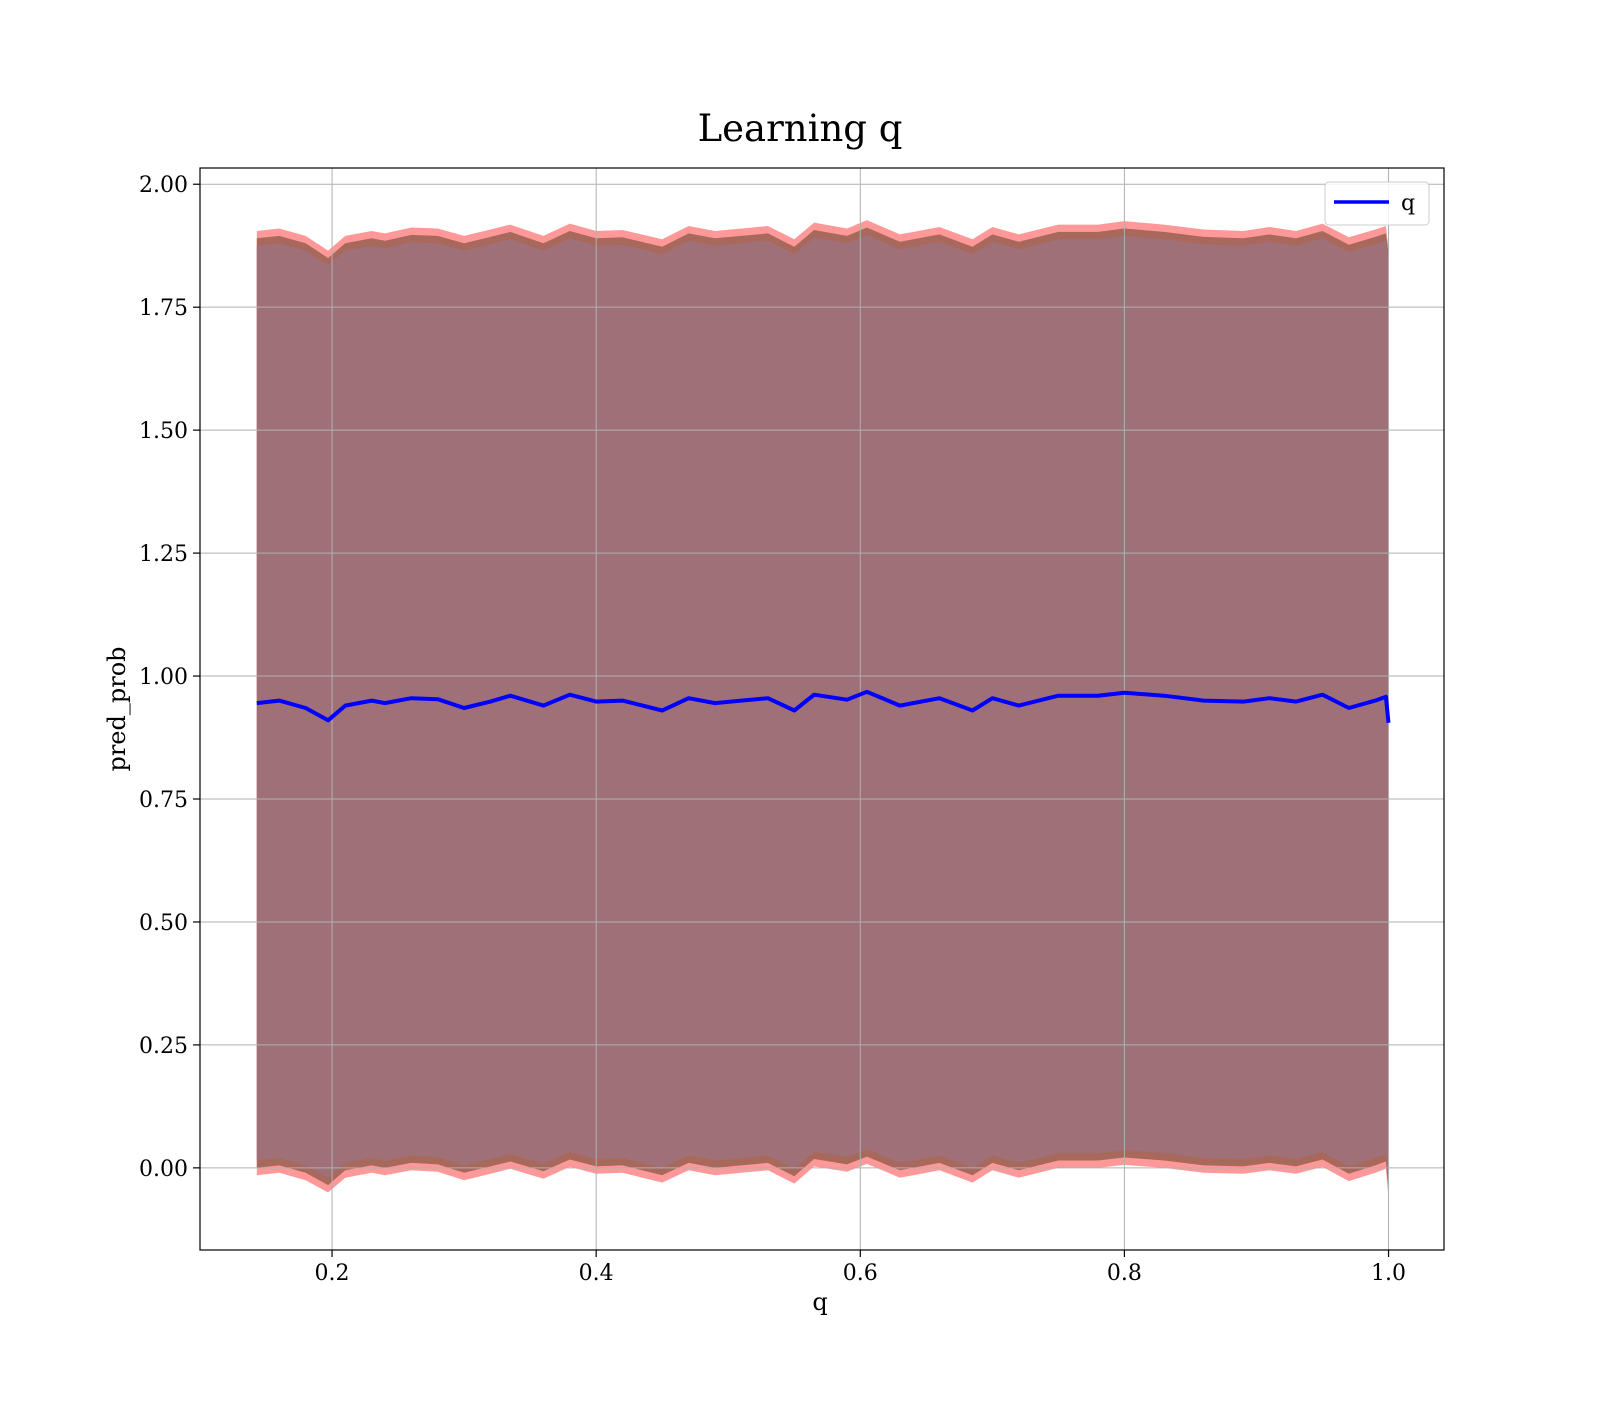 The image size is (1600, 1405). I want to click on x-tick-label: 0.4, so click(596, 1273).